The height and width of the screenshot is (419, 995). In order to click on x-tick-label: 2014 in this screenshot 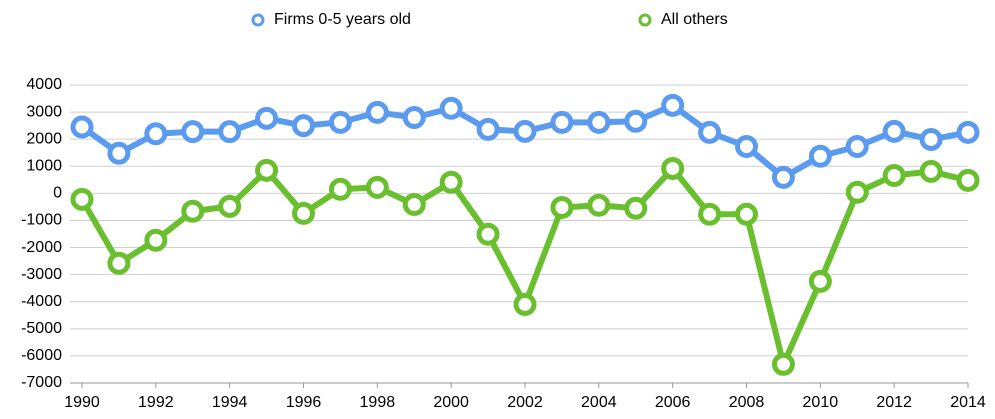, I will do `click(968, 402)`.